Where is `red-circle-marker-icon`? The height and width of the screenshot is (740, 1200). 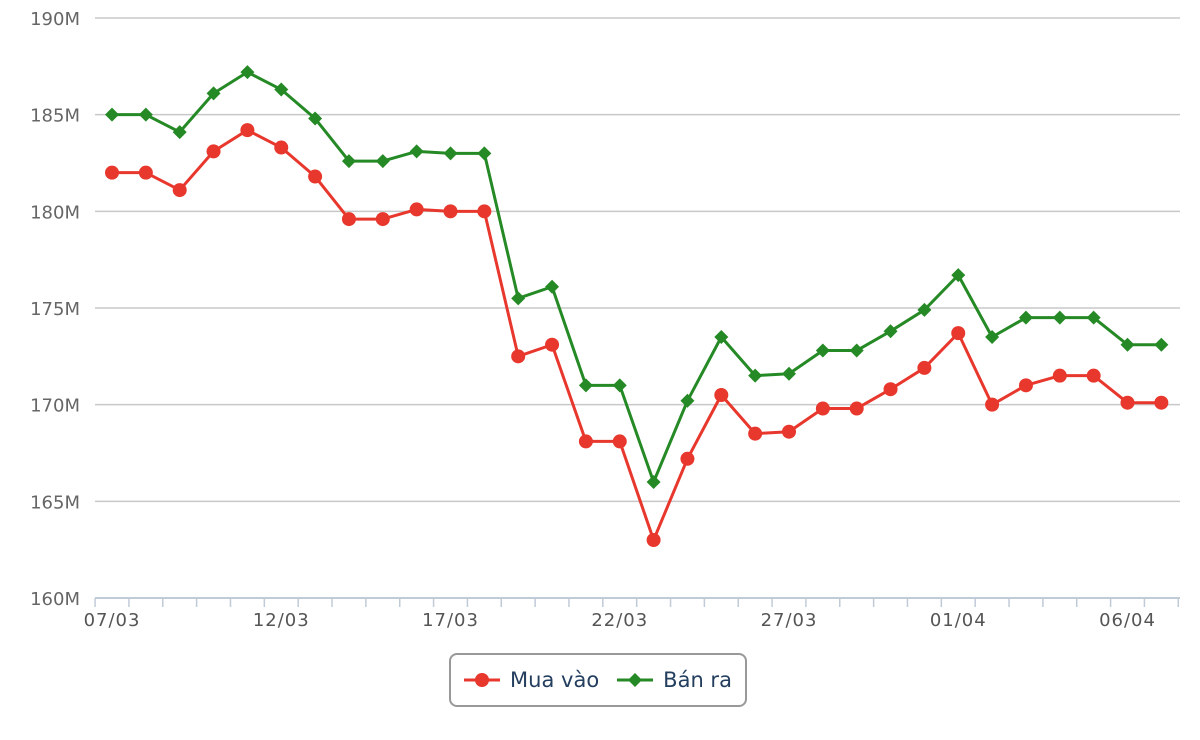 red-circle-marker-icon is located at coordinates (482, 680).